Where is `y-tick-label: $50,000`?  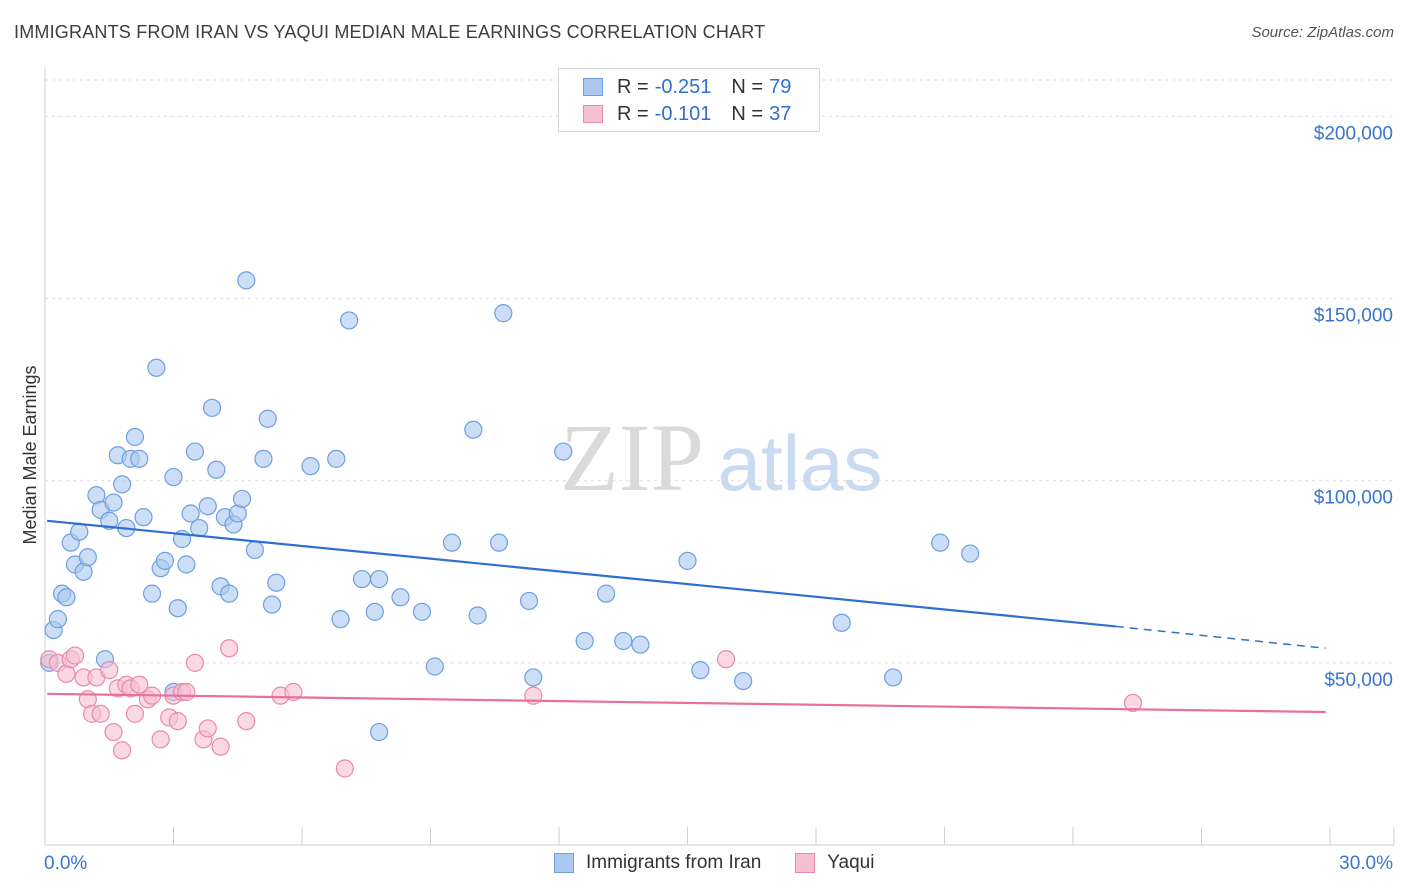 y-tick-label: $50,000 is located at coordinates (1358, 680).